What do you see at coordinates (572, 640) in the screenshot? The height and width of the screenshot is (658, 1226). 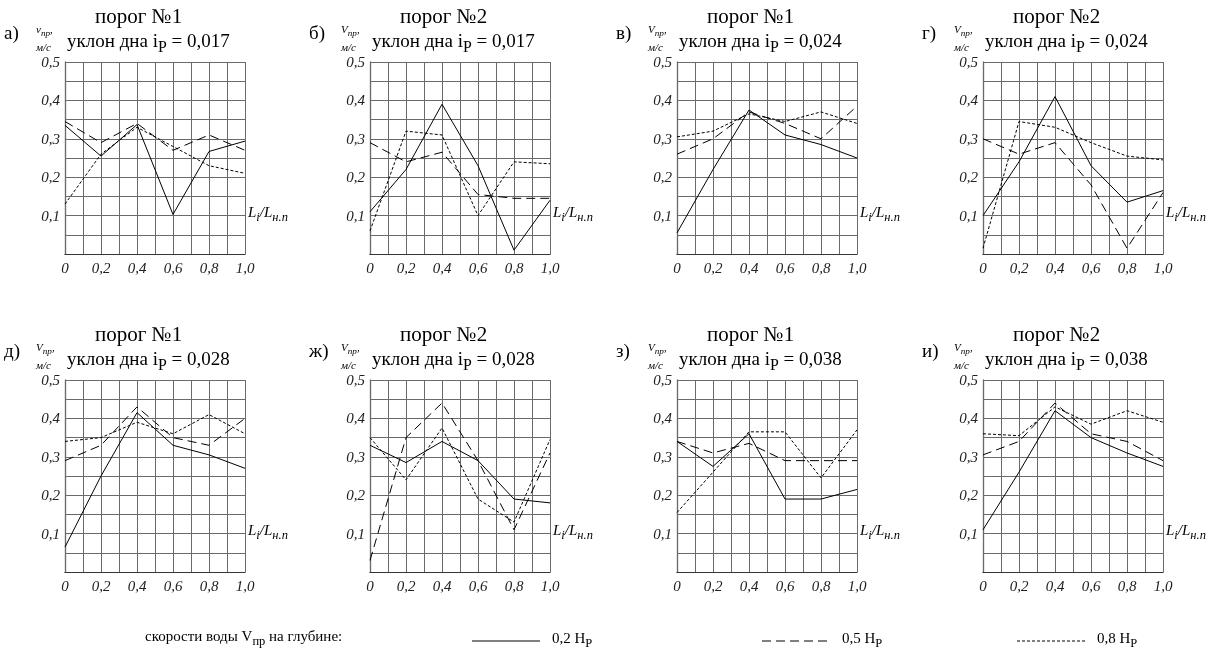 I see `legend-label: 0,2 H$_{P}$` at bounding box center [572, 640].